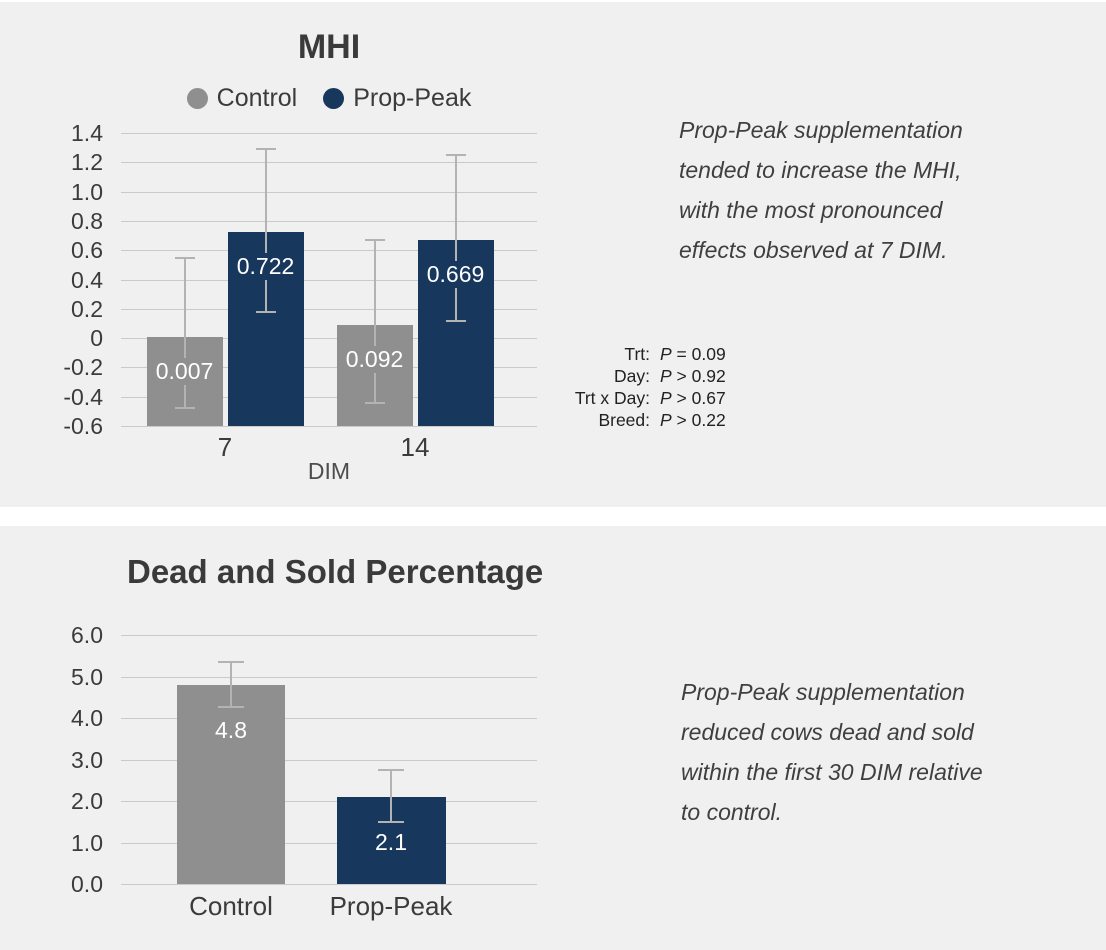  What do you see at coordinates (693, 398) in the screenshot?
I see `stat-p-value: P > 0.67` at bounding box center [693, 398].